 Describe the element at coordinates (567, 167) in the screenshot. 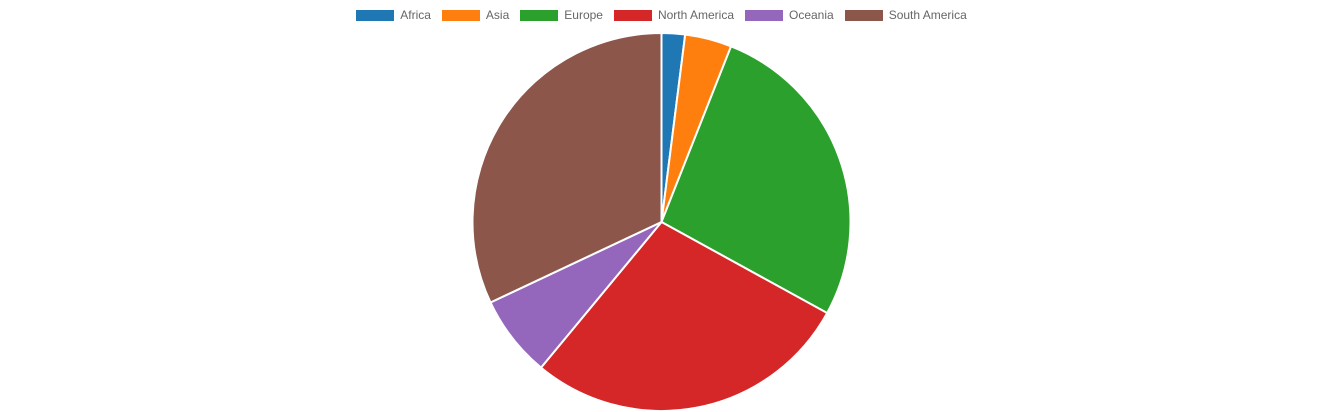

I see `pie-slice-south-america` at that location.